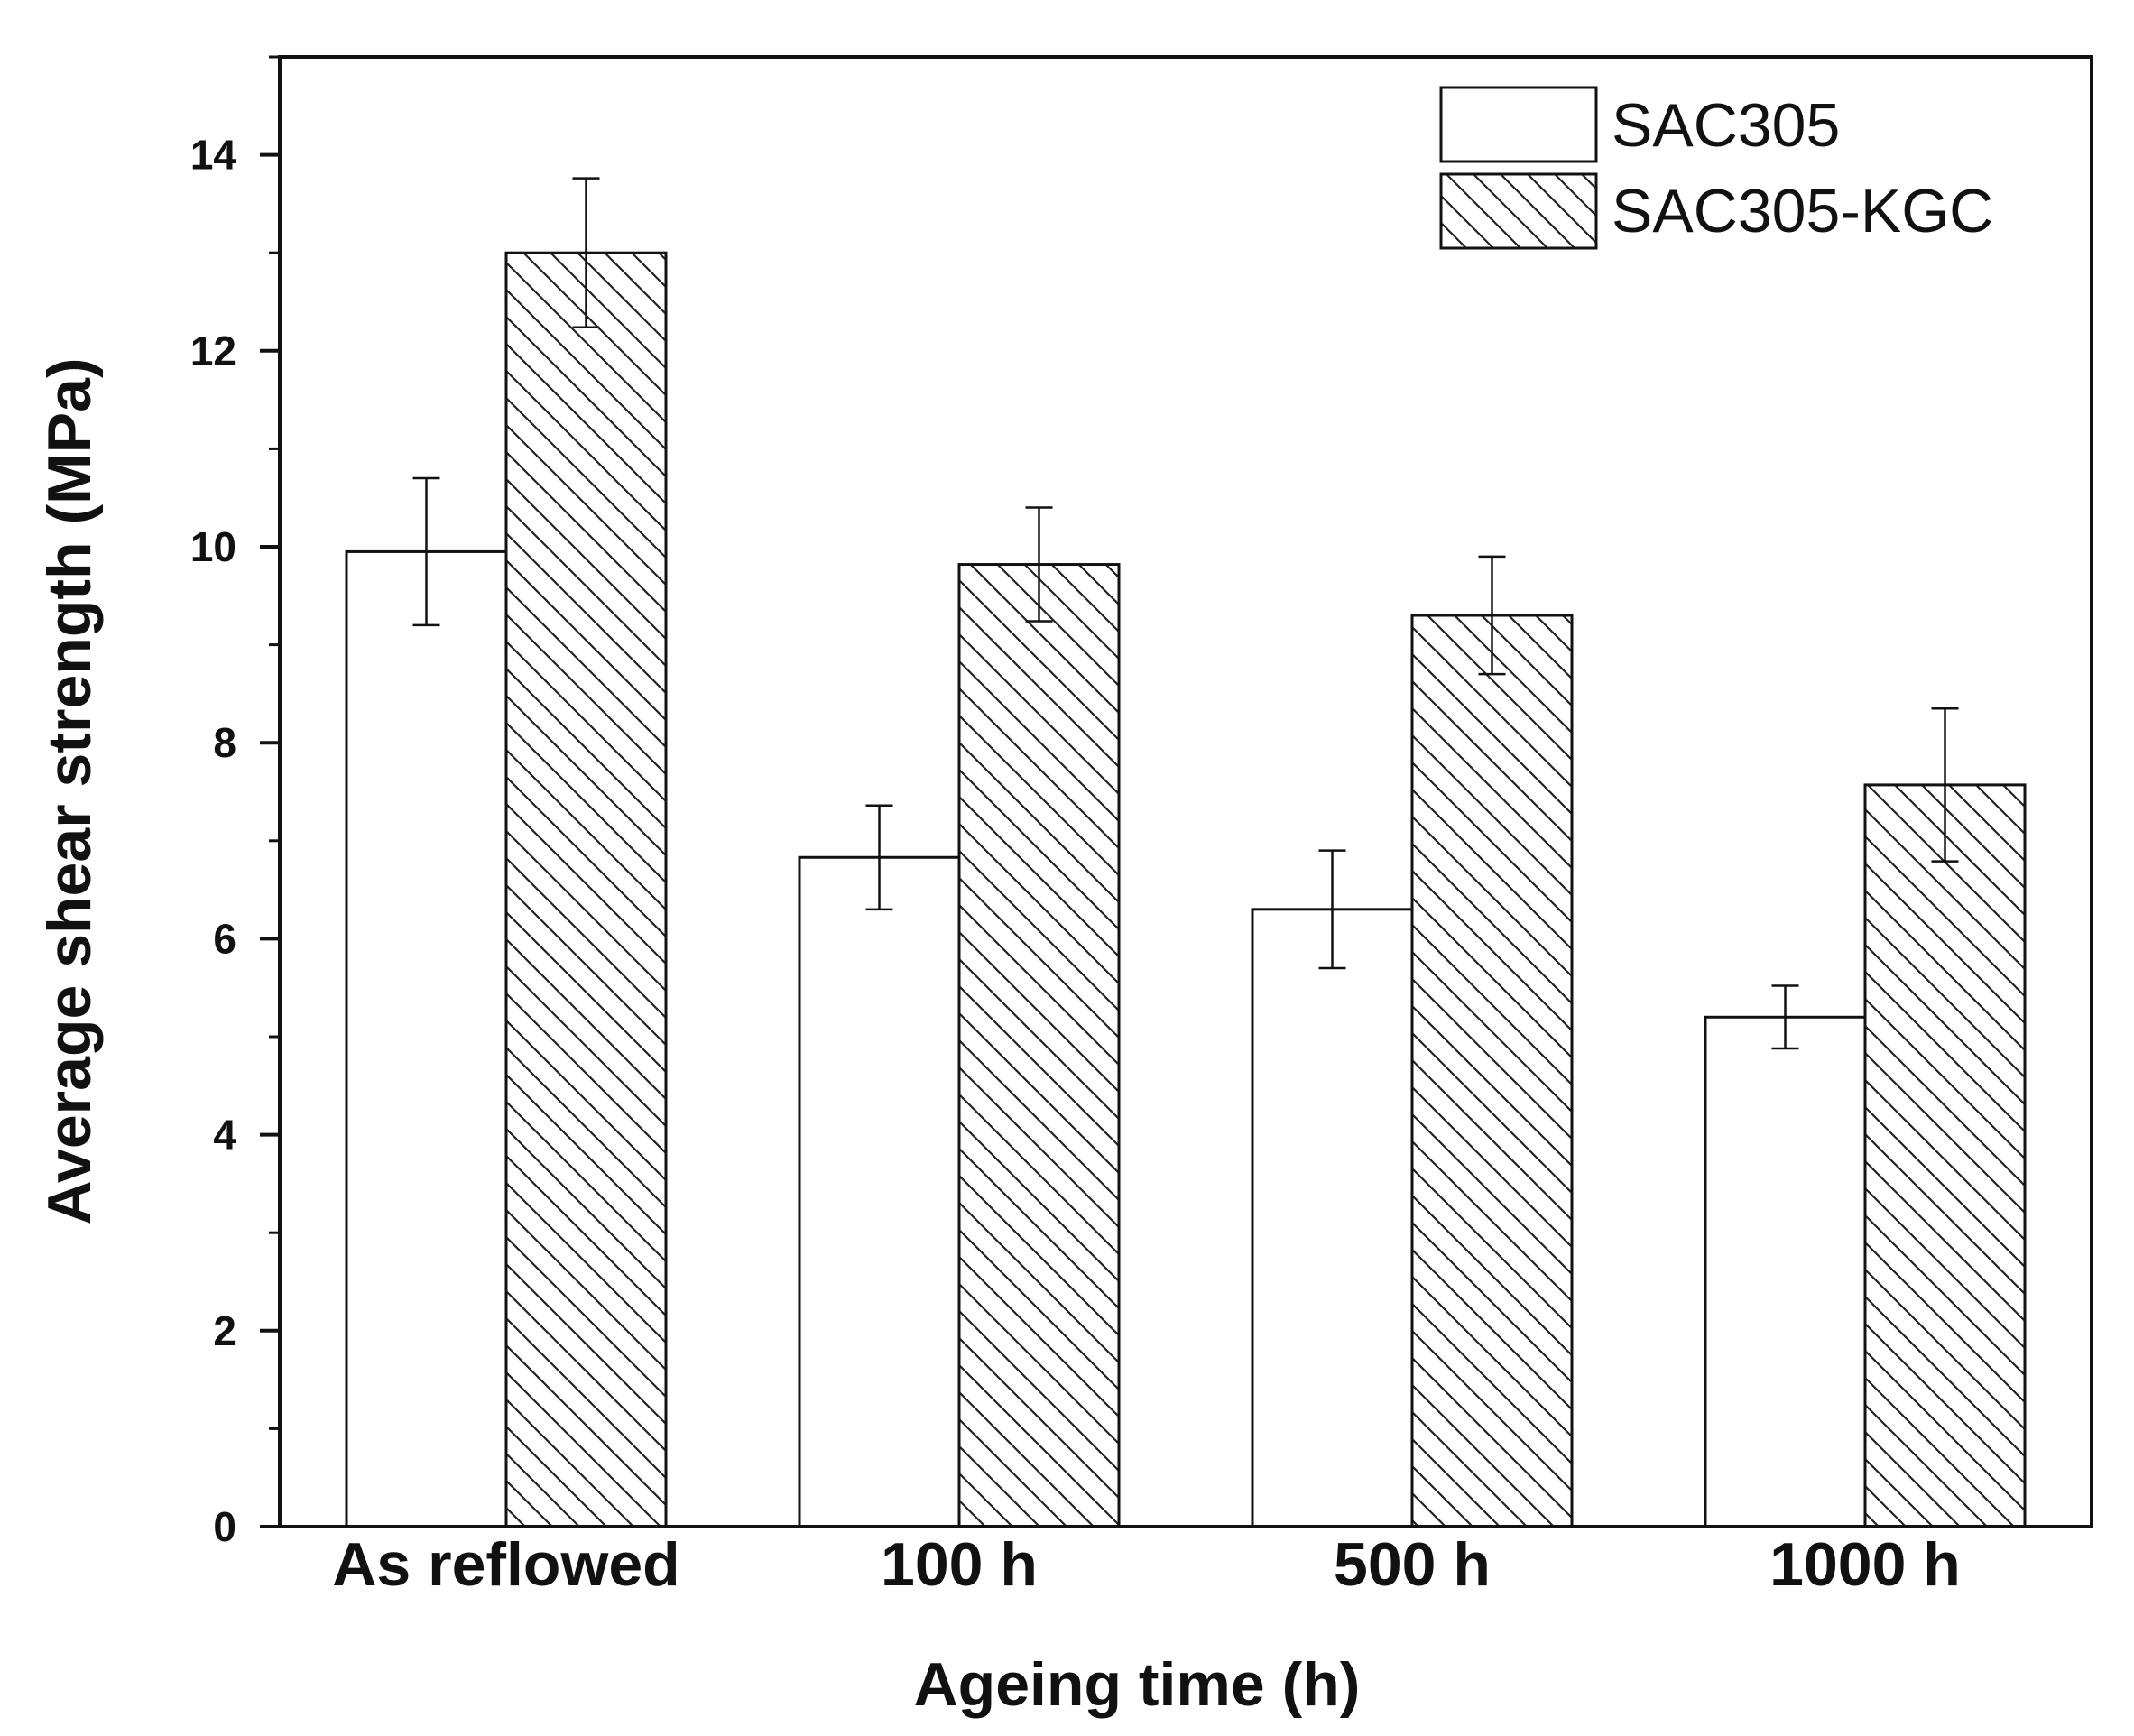 The width and height of the screenshot is (2134, 1736). What do you see at coordinates (1865, 1565) in the screenshot?
I see `x-category-label: 1000 h` at bounding box center [1865, 1565].